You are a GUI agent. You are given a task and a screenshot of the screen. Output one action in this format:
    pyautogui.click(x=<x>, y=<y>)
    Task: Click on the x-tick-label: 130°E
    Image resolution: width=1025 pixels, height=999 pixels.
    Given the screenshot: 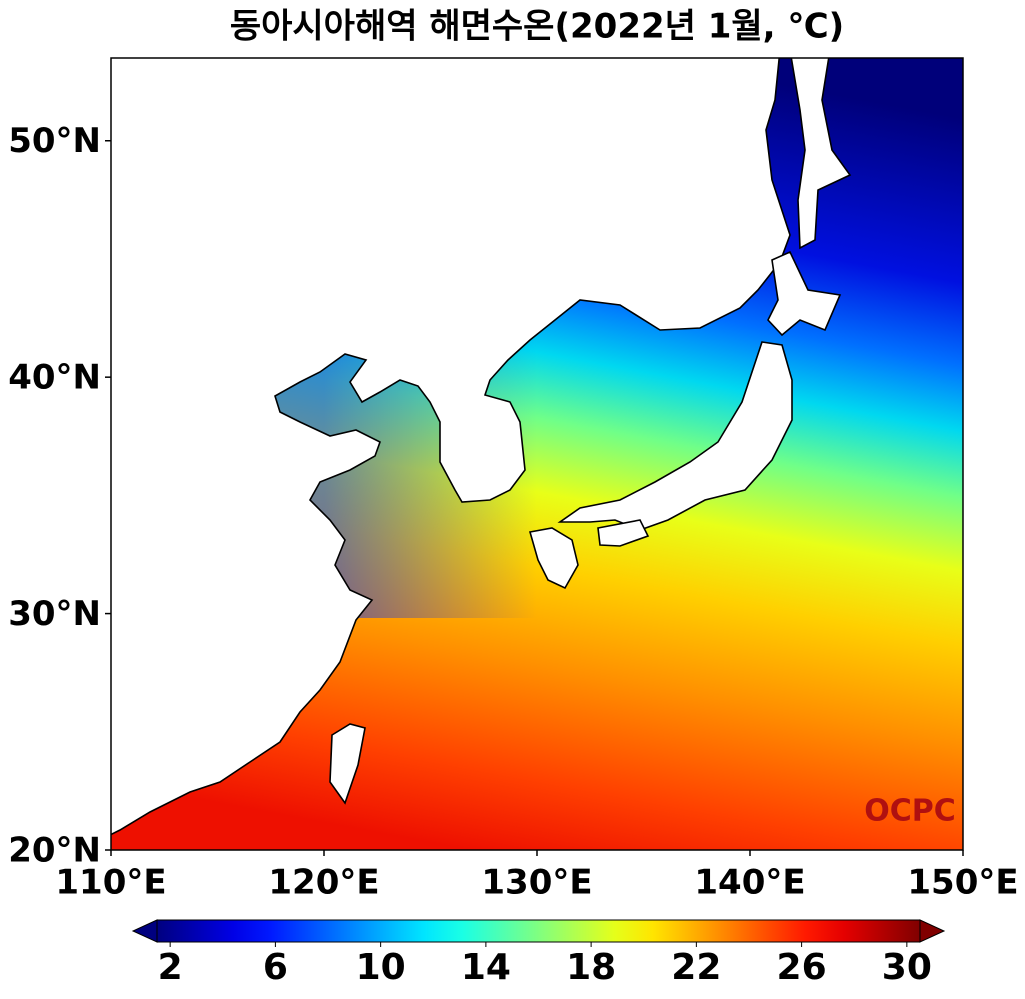 What is the action you would take?
    pyautogui.click(x=536, y=883)
    